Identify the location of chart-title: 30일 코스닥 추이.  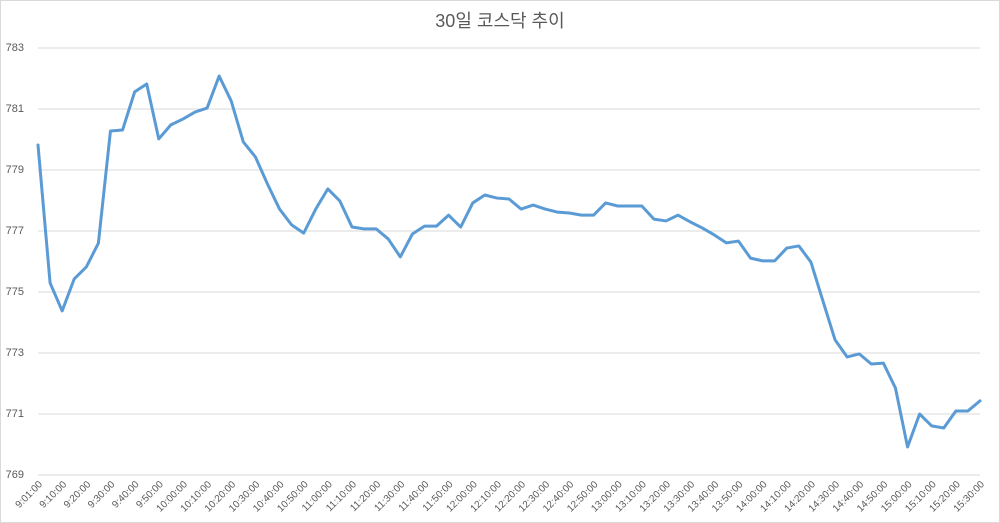
(499, 21).